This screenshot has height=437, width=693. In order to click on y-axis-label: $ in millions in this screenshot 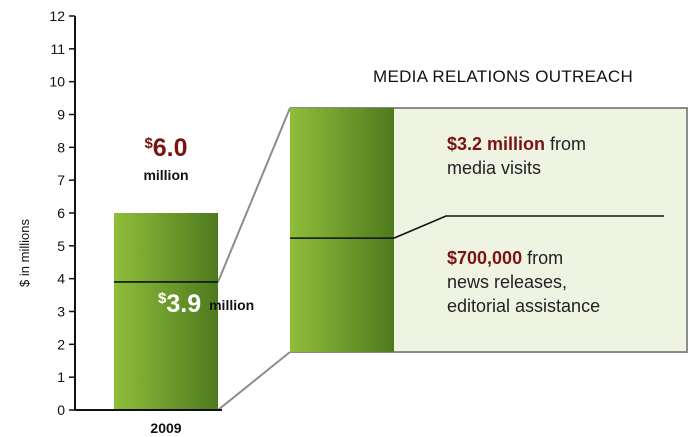, I will do `click(24, 253)`.